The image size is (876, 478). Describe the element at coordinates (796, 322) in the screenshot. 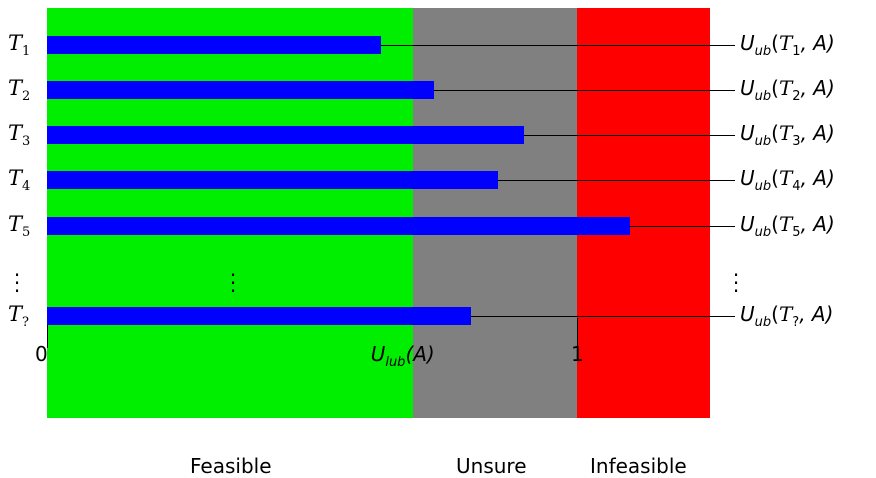

I see `bound-task-subscript: ?` at that location.